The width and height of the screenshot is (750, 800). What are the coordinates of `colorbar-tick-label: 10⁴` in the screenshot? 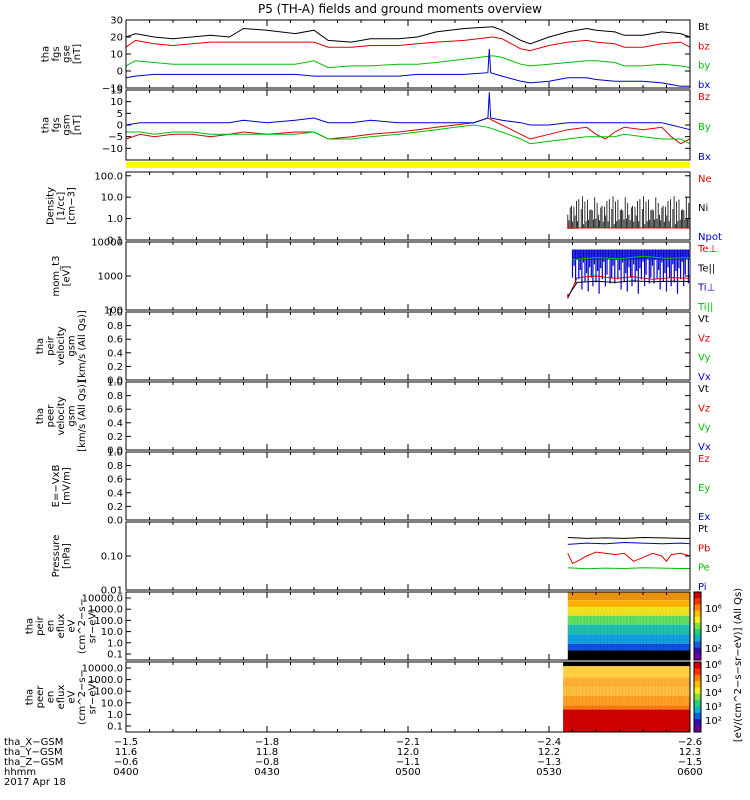 It's located at (713, 693).